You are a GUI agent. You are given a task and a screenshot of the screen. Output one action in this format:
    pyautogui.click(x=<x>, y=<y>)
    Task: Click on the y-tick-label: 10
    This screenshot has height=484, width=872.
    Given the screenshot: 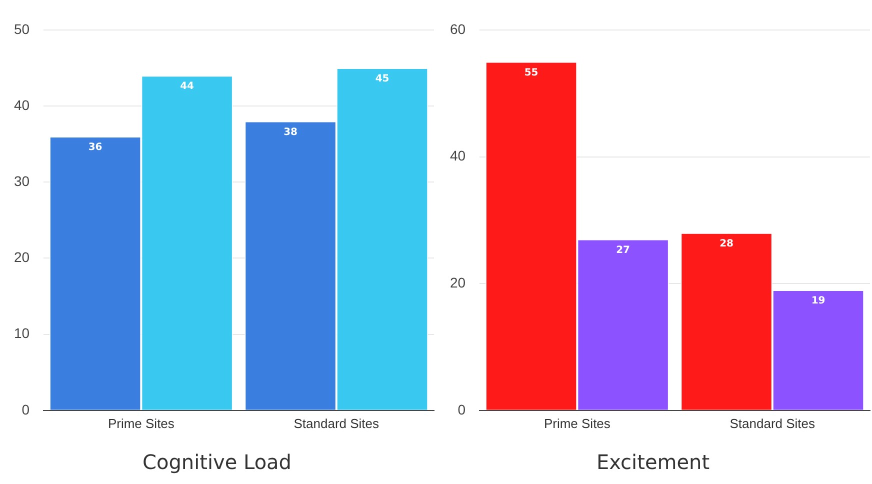 What is the action you would take?
    pyautogui.click(x=22, y=333)
    